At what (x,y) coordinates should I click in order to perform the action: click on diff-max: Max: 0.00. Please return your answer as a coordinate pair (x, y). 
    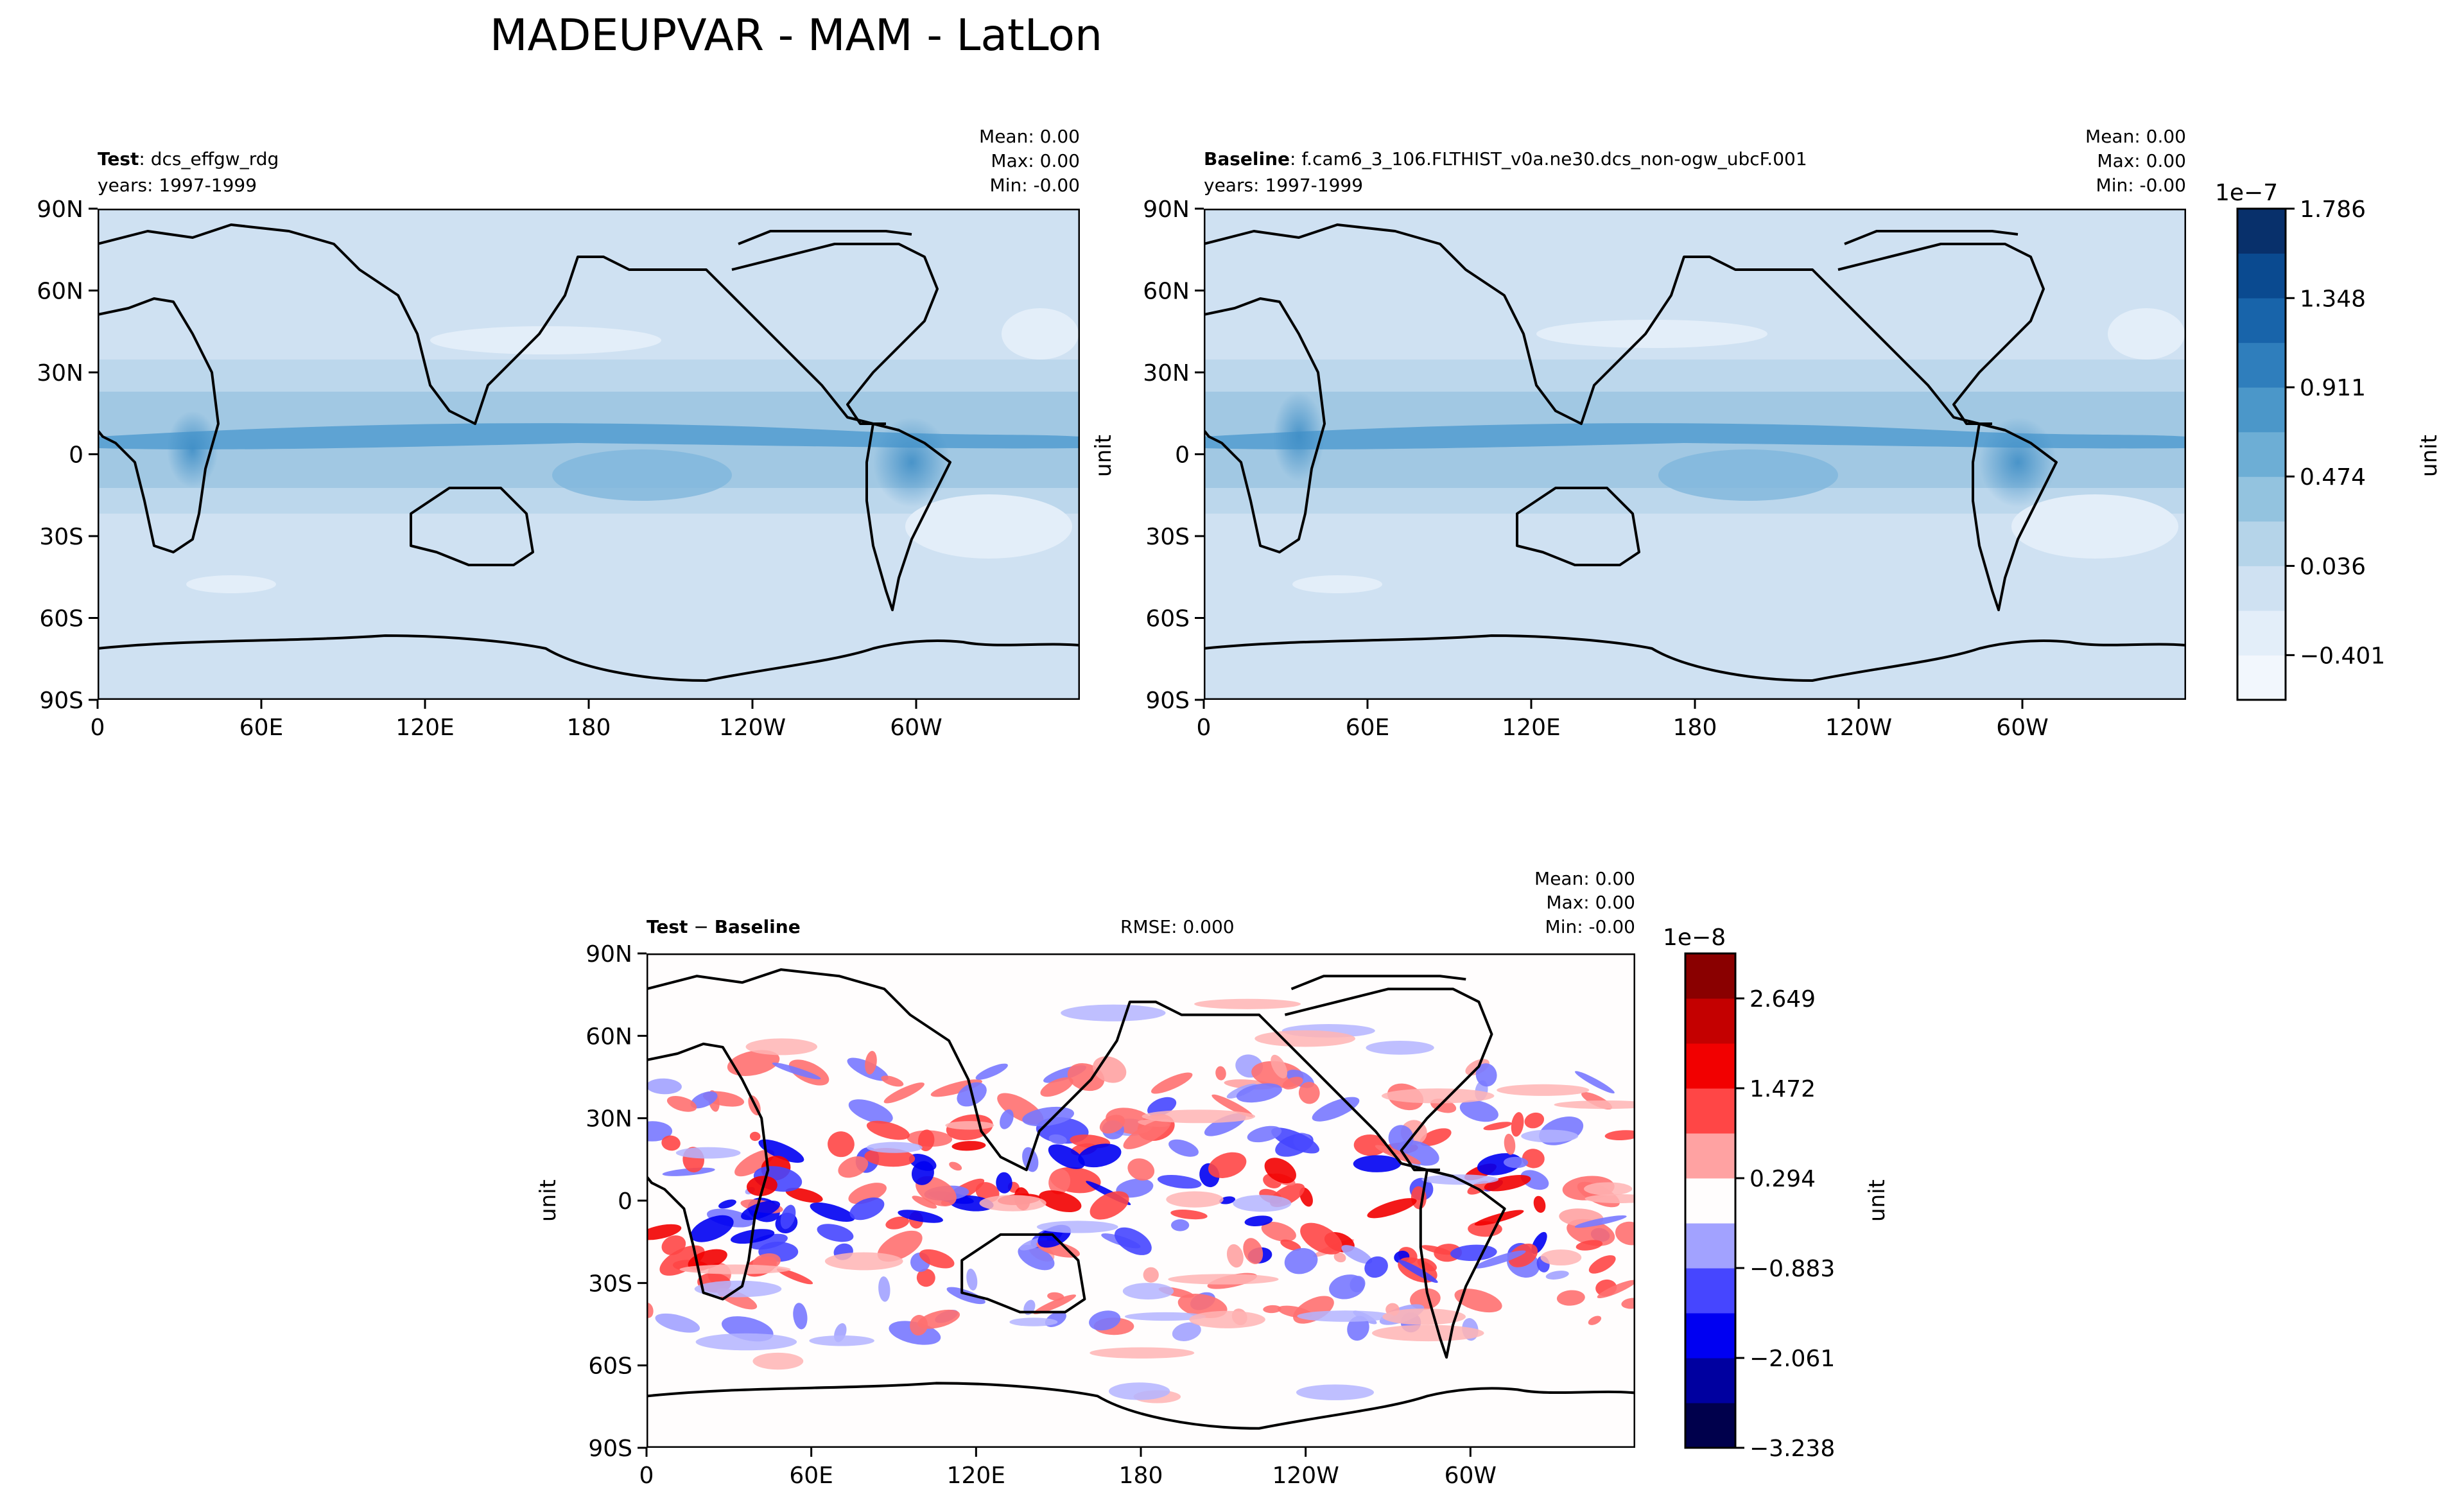
    Looking at the image, I should click on (1590, 902).